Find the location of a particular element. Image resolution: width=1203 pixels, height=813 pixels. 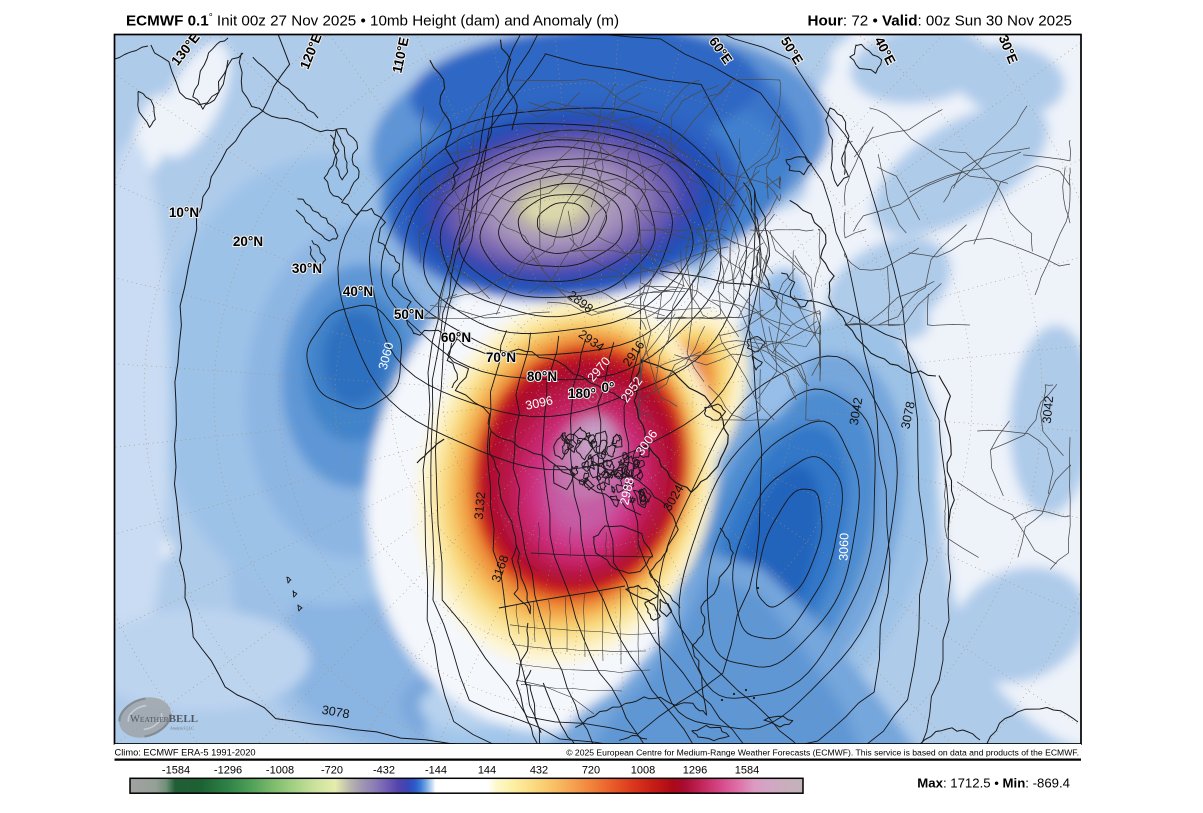

svg-text: 1008 is located at coordinates (643, 771).